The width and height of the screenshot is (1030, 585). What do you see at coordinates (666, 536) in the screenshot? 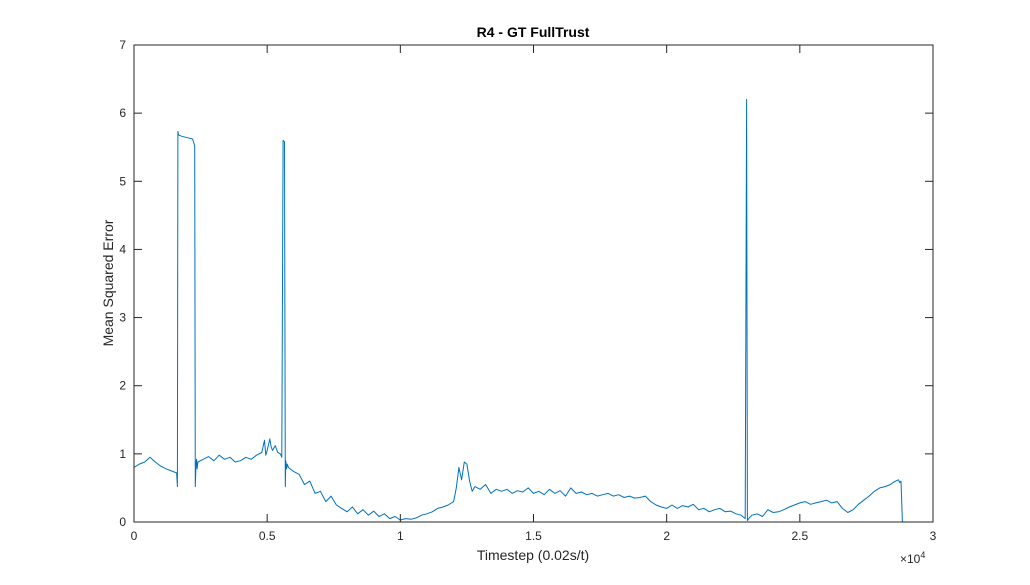
I see `x-tick-label: 2` at bounding box center [666, 536].